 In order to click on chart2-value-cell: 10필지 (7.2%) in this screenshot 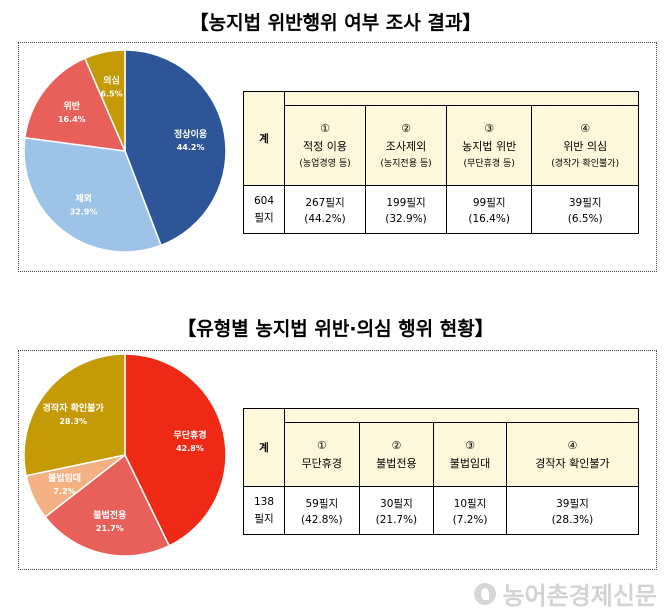, I will do `click(470, 510)`.